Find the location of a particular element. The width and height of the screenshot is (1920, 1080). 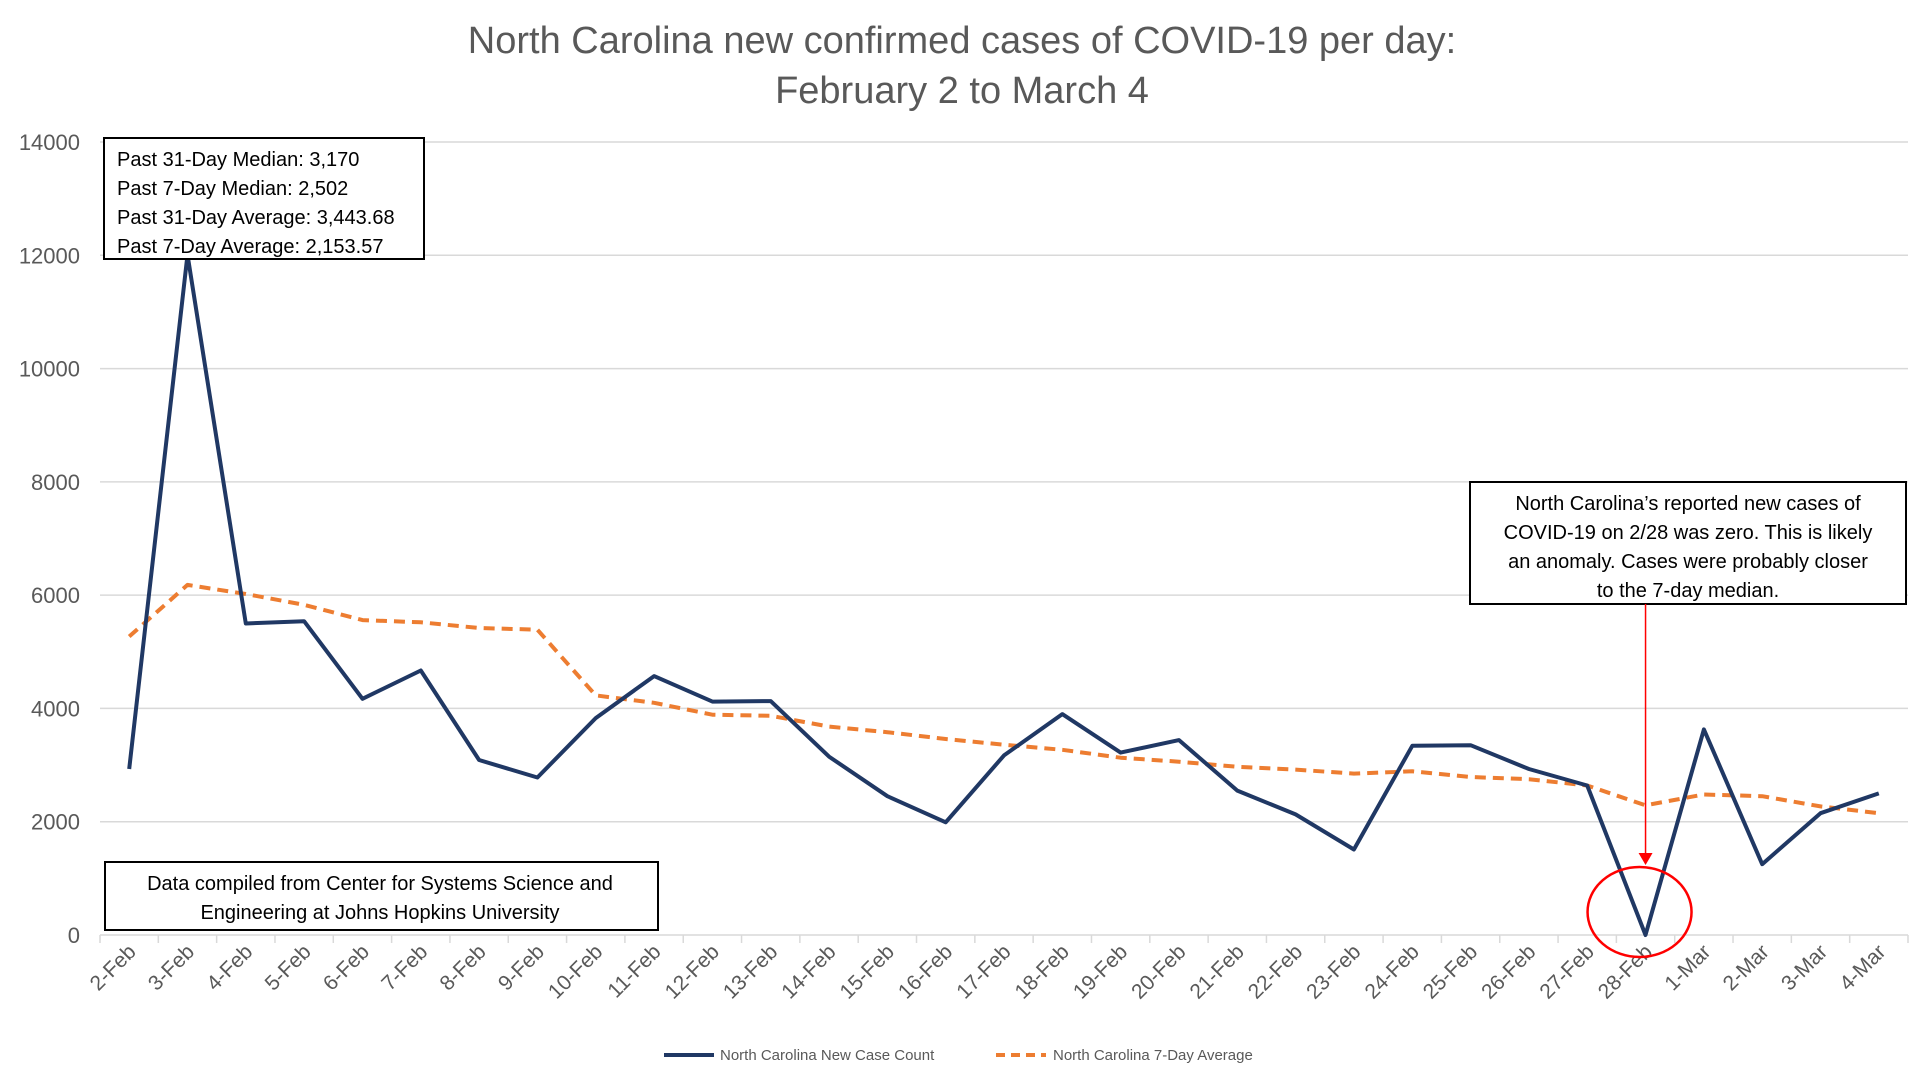

stats-line: Past 7-Day Average: 2,153.57 is located at coordinates (250, 247).